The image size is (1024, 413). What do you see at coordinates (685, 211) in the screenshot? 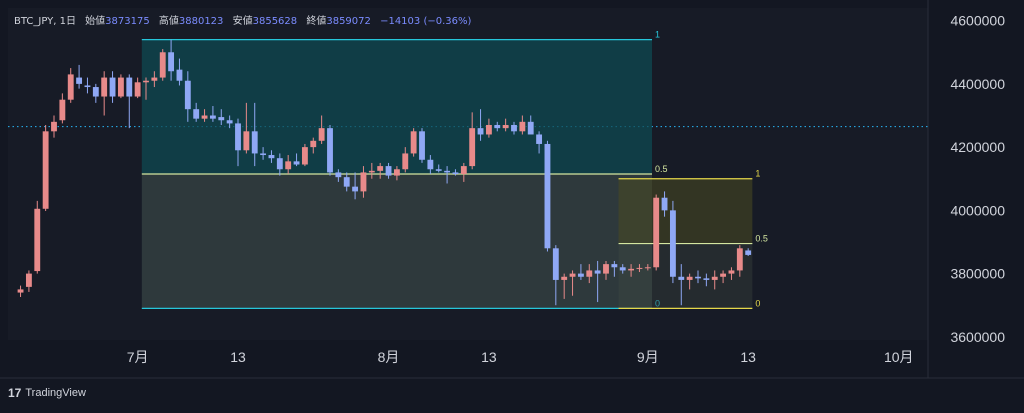
I see `fib-small-upper-zone` at bounding box center [685, 211].